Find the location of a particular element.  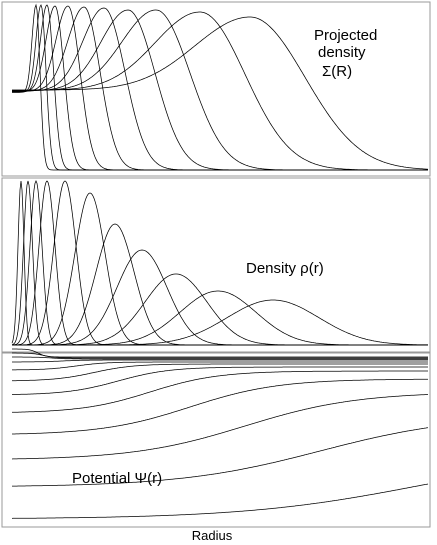

x-axis-label: Radius is located at coordinates (212, 535).